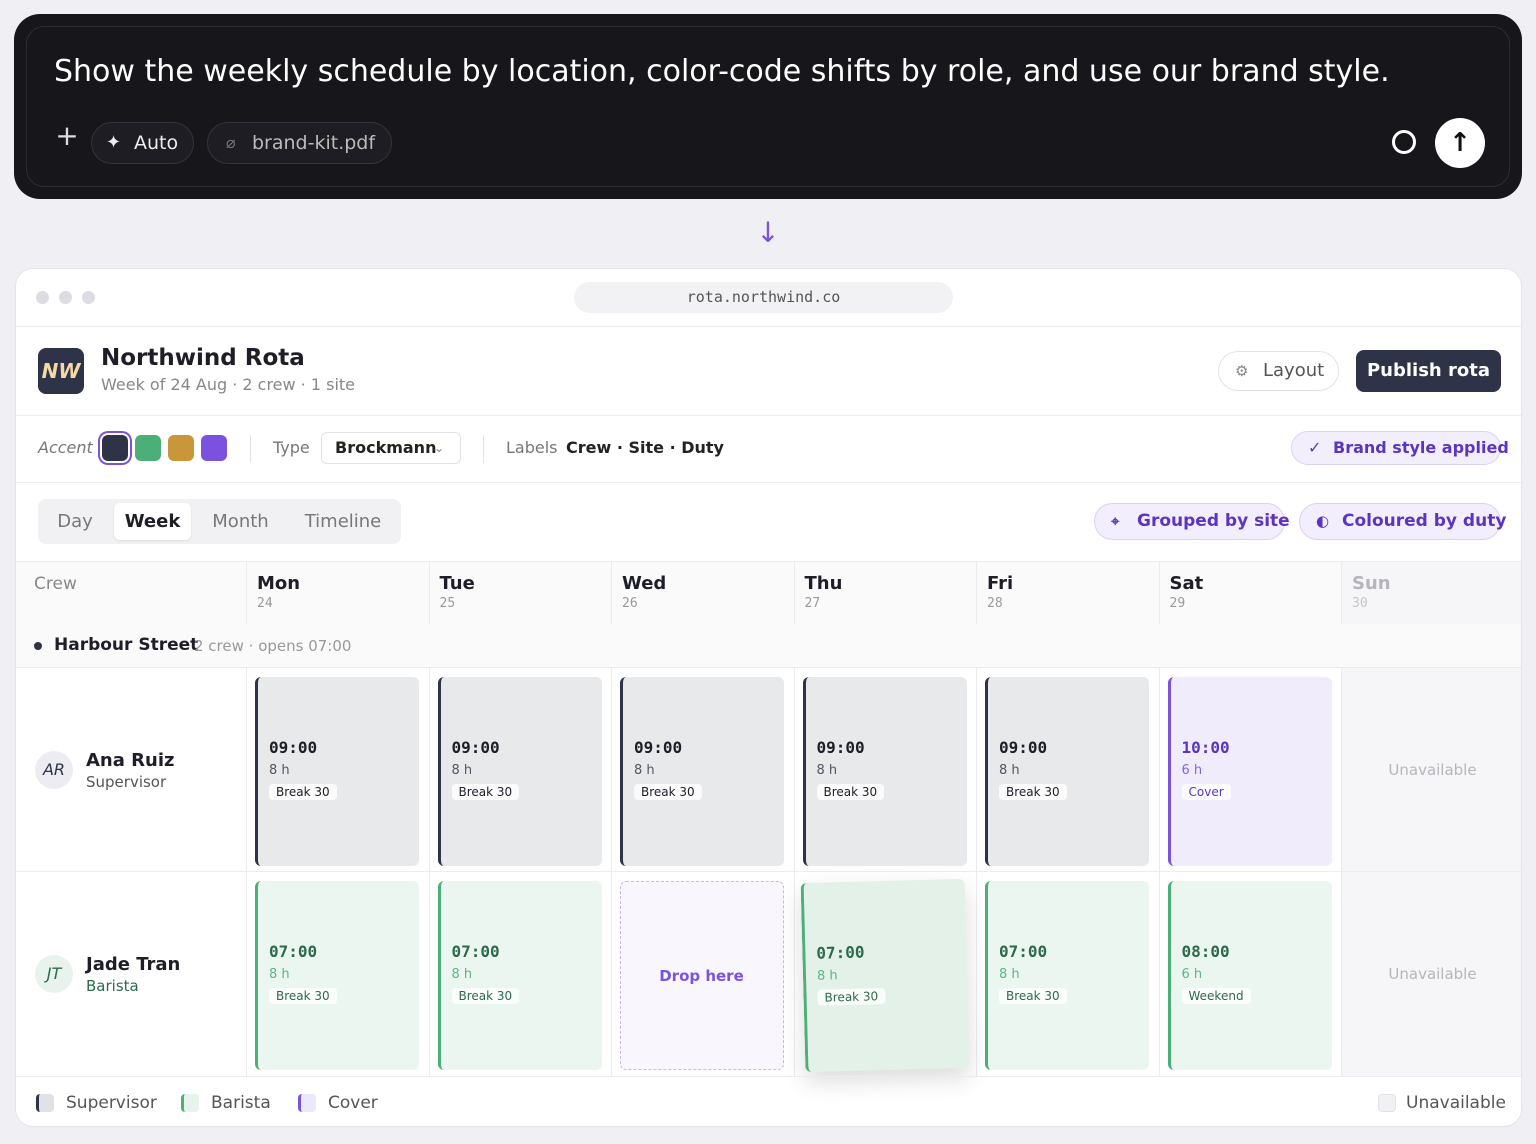 This screenshot has height=1144, width=1536. What do you see at coordinates (343, 521) in the screenshot?
I see `view-tab: Timeline` at bounding box center [343, 521].